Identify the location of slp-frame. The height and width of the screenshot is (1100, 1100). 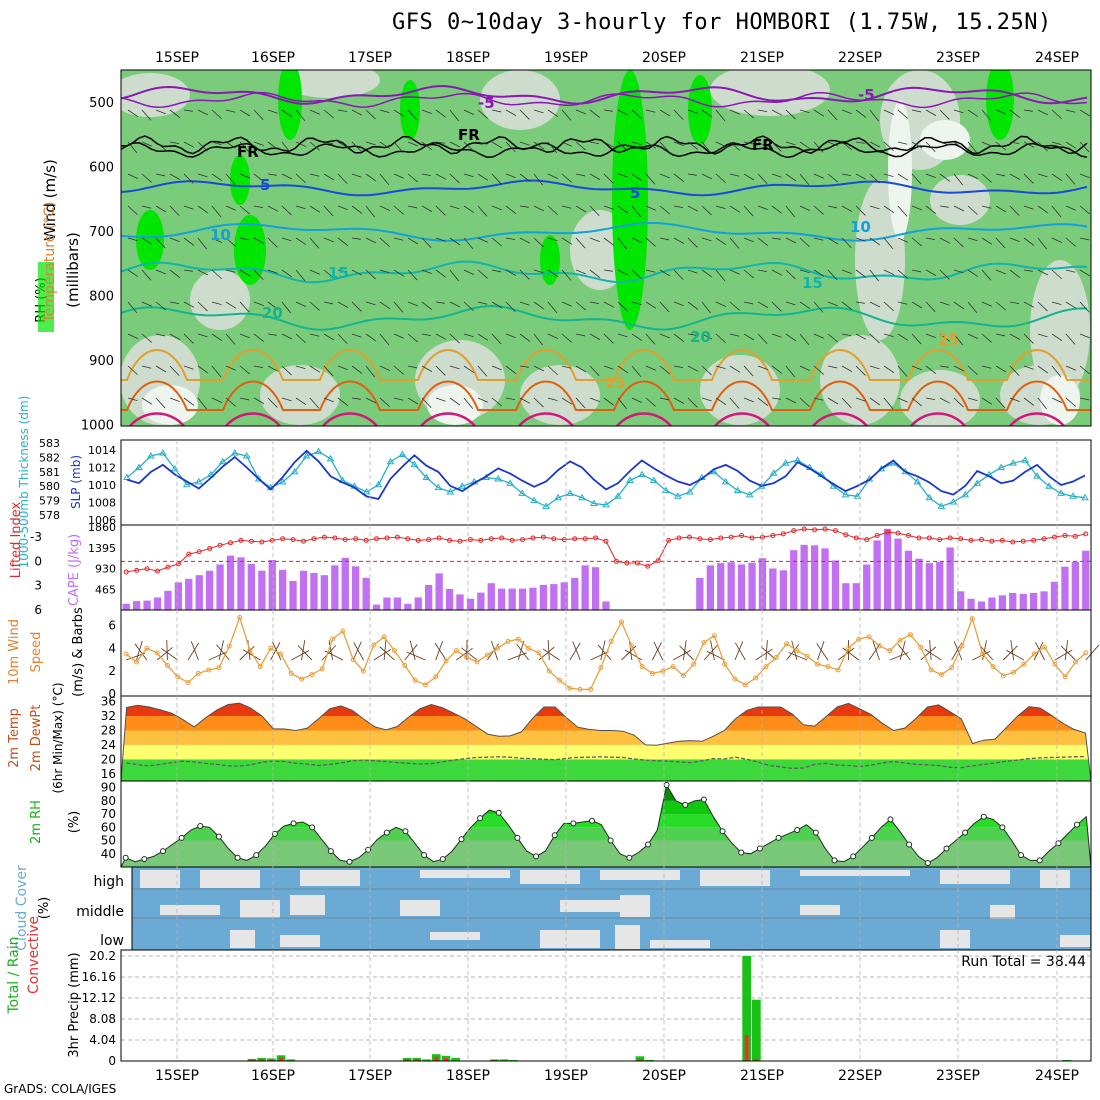
(606, 482).